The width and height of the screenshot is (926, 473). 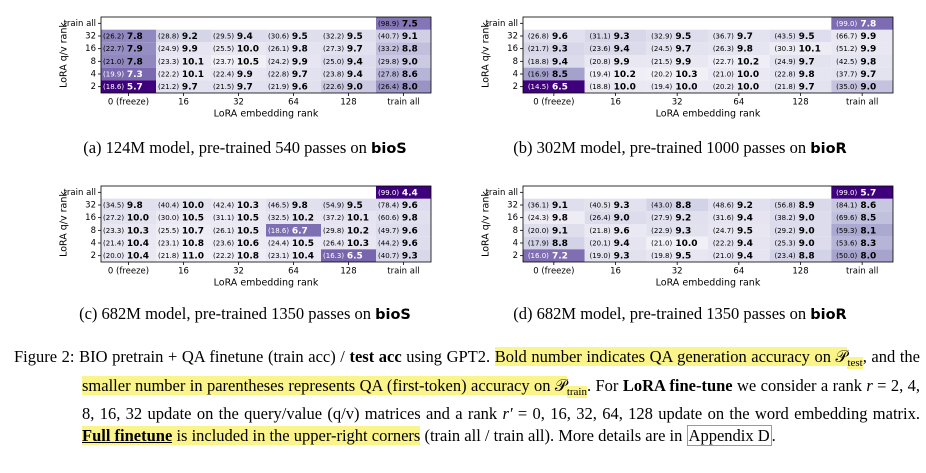 What do you see at coordinates (358, 244) in the screenshot?
I see `test-acc: 10.3` at bounding box center [358, 244].